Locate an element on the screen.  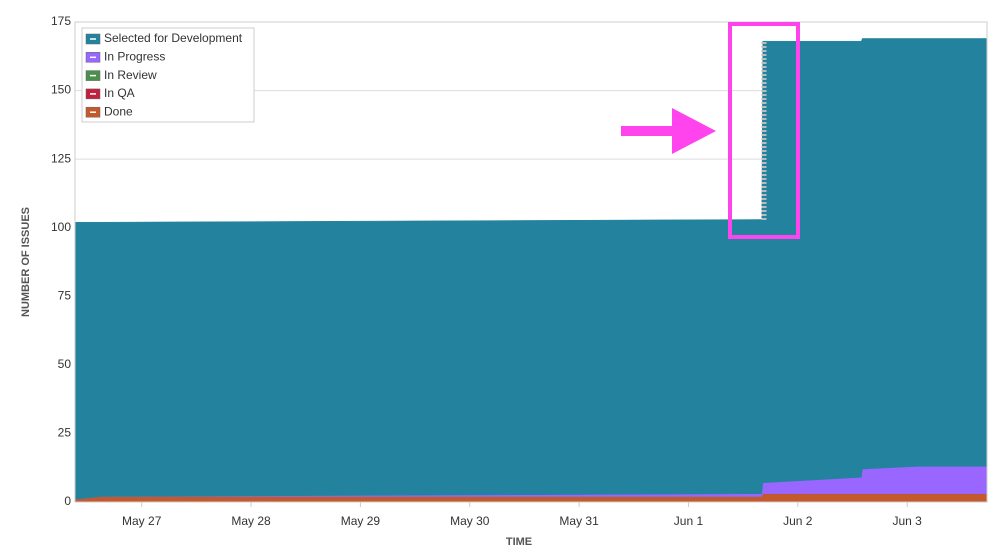
y-axis-title: NUMBER OF ISSUES is located at coordinates (26, 262).